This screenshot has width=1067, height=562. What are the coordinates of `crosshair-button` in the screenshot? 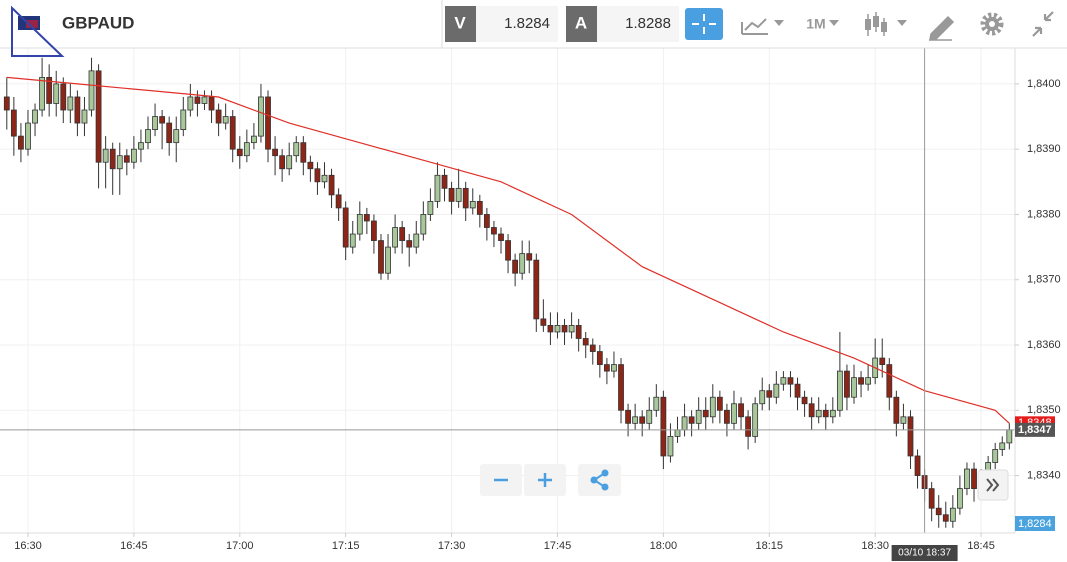 It's located at (704, 24).